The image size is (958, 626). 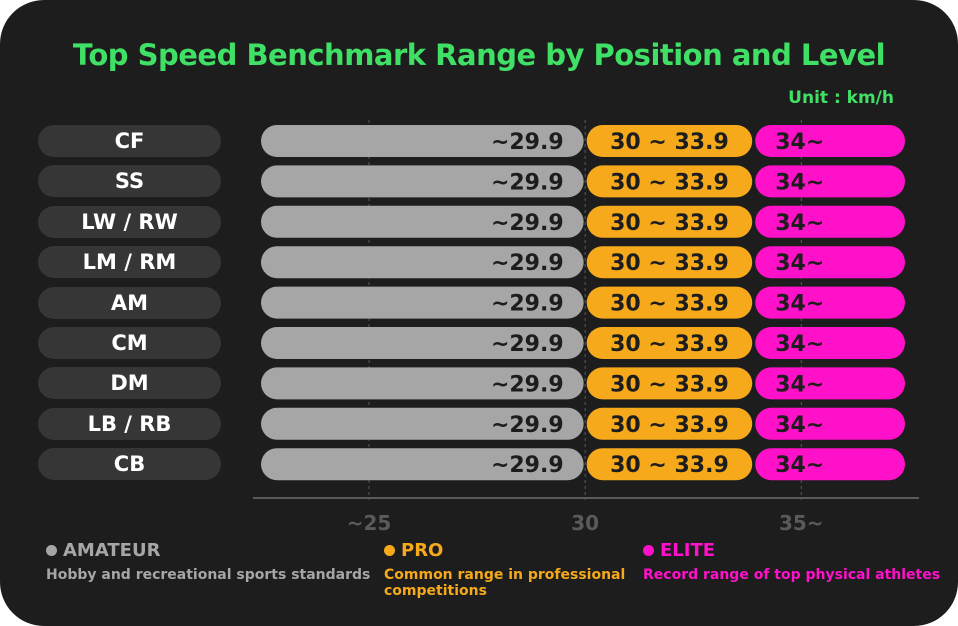 I want to click on legend-elite-description: Record range of top physical athletes, so click(x=792, y=575).